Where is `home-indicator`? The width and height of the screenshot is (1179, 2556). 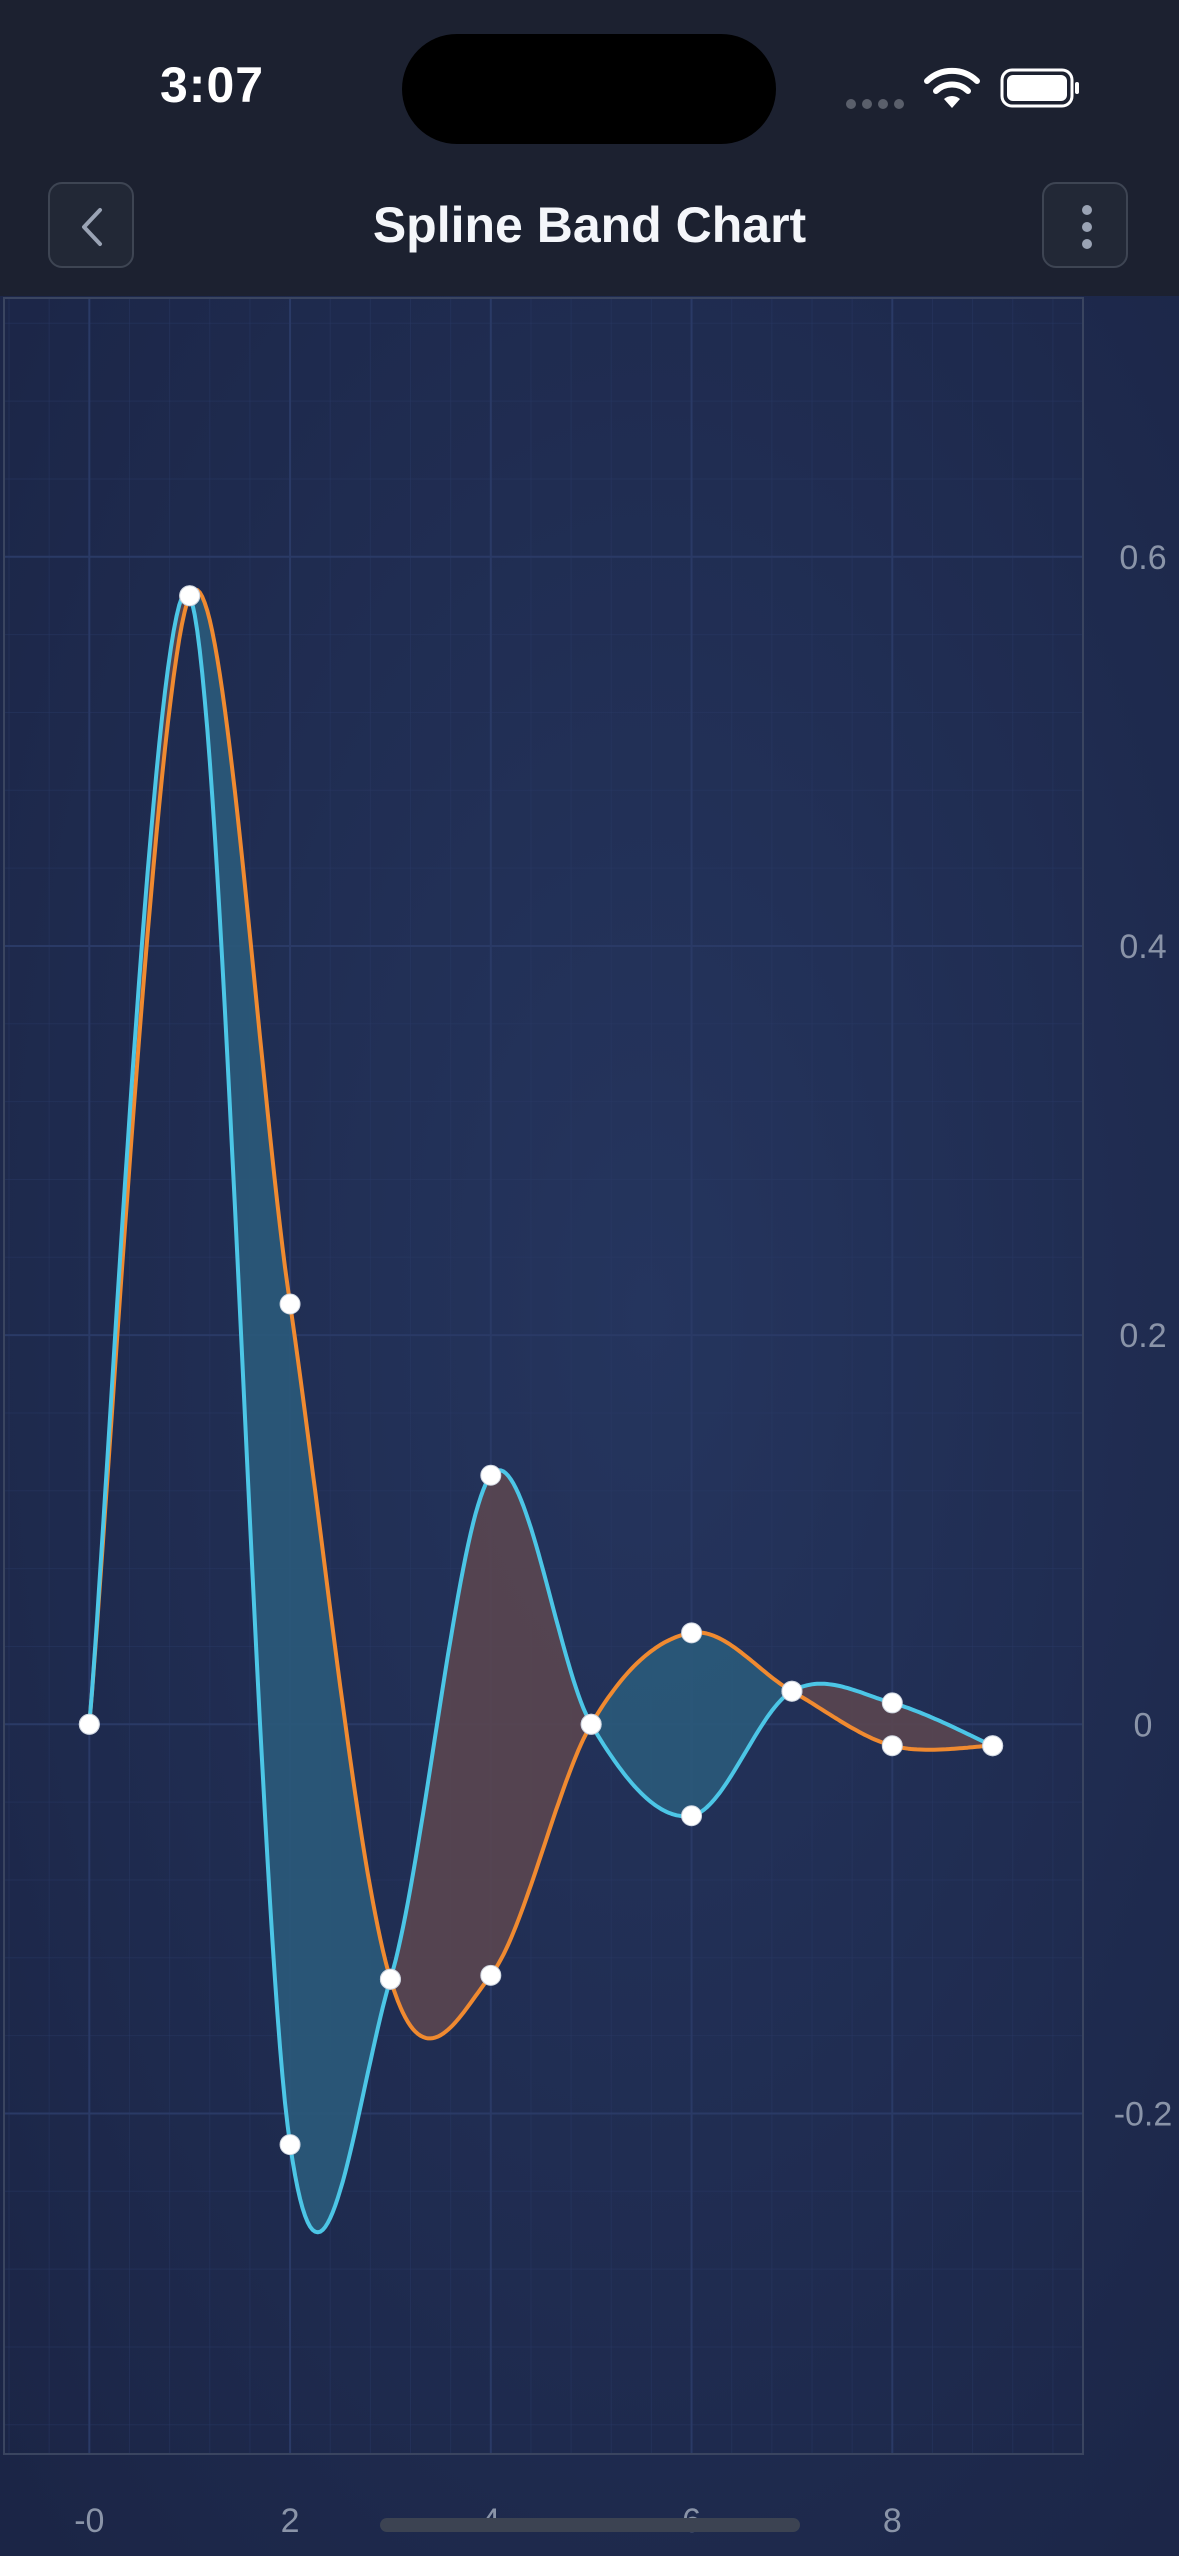 home-indicator is located at coordinates (590, 2525).